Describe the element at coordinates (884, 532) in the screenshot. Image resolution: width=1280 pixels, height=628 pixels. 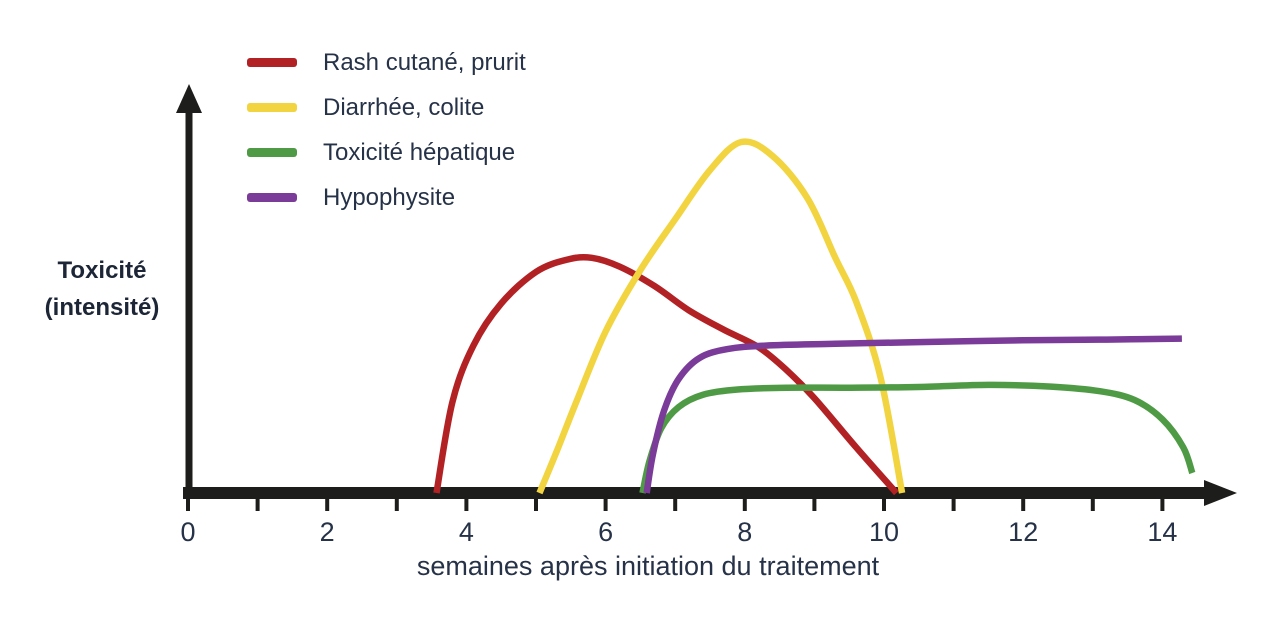
I see `x-tick-label: 10` at that location.